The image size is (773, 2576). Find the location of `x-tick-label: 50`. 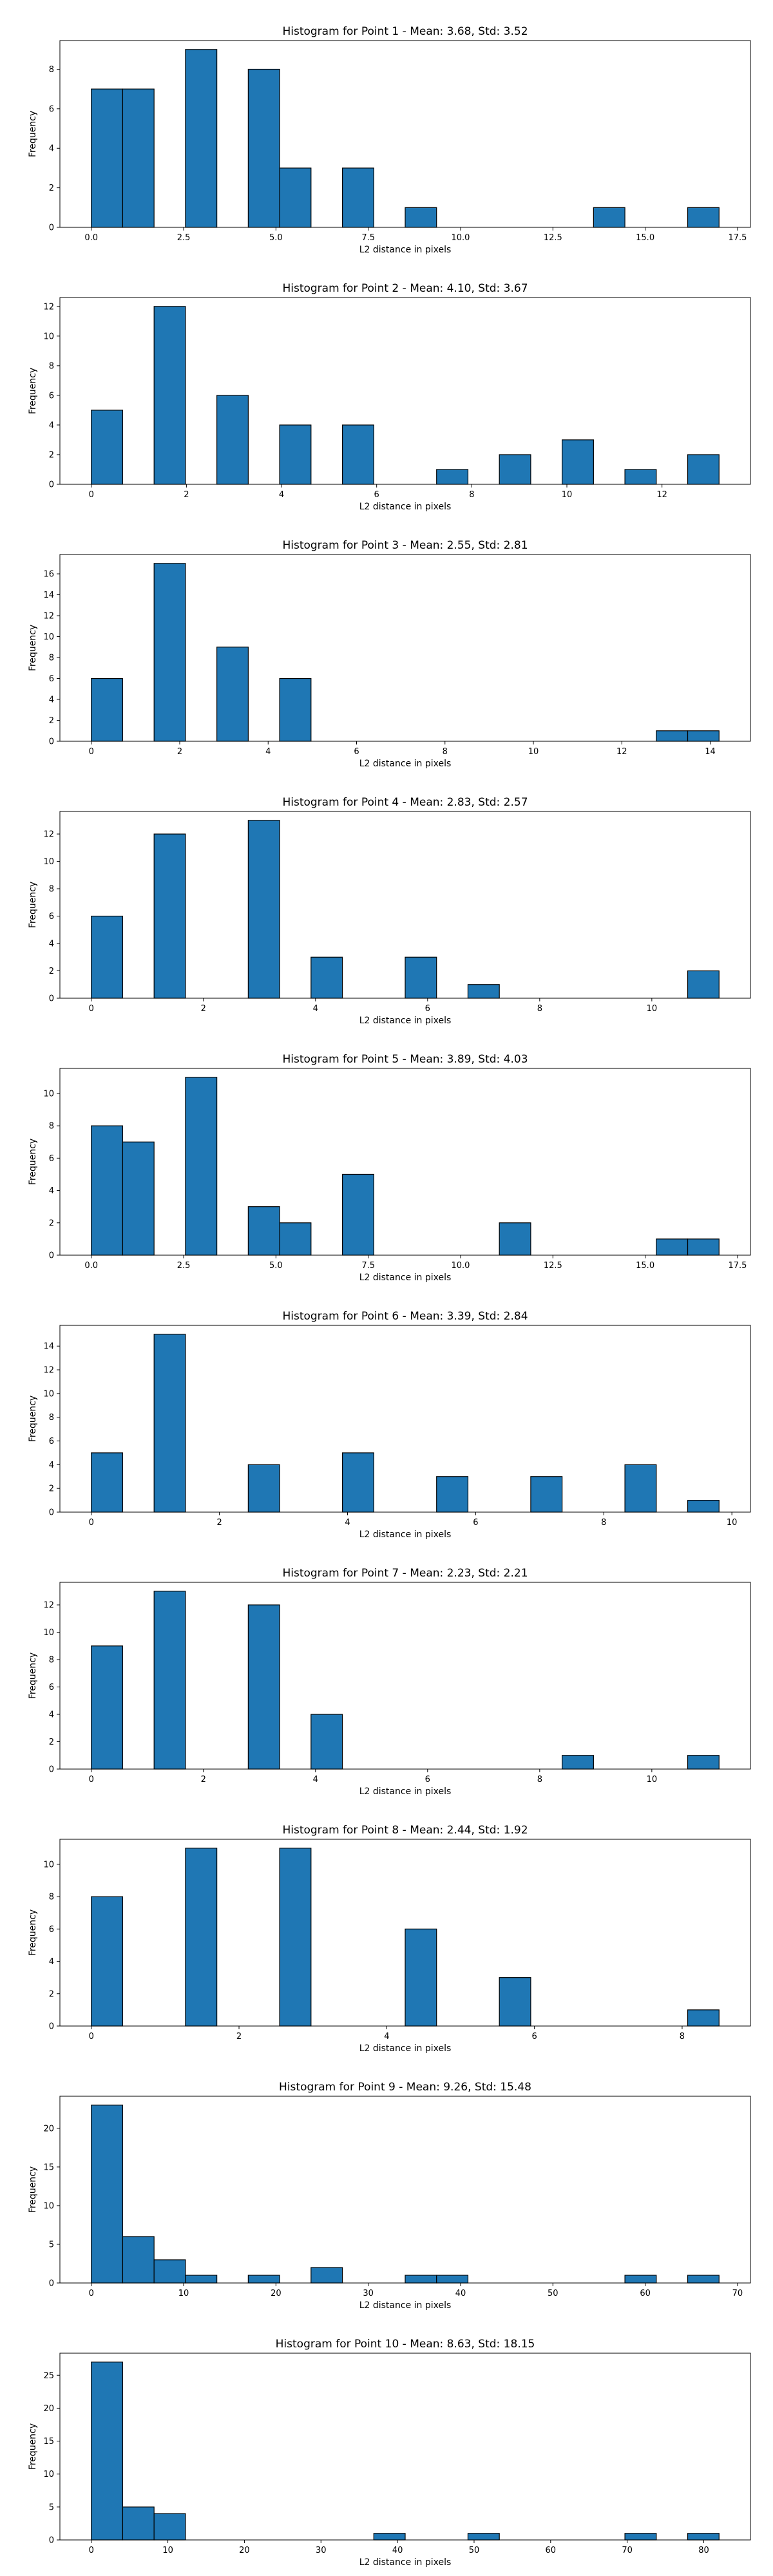

x-tick-label: 50 is located at coordinates (553, 2293).